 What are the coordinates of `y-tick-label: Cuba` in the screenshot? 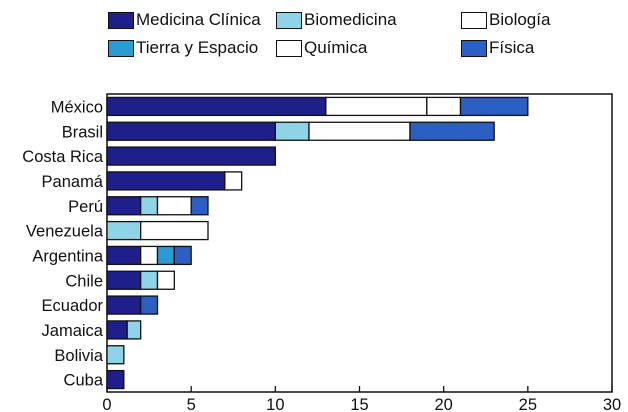 It's located at (84, 381).